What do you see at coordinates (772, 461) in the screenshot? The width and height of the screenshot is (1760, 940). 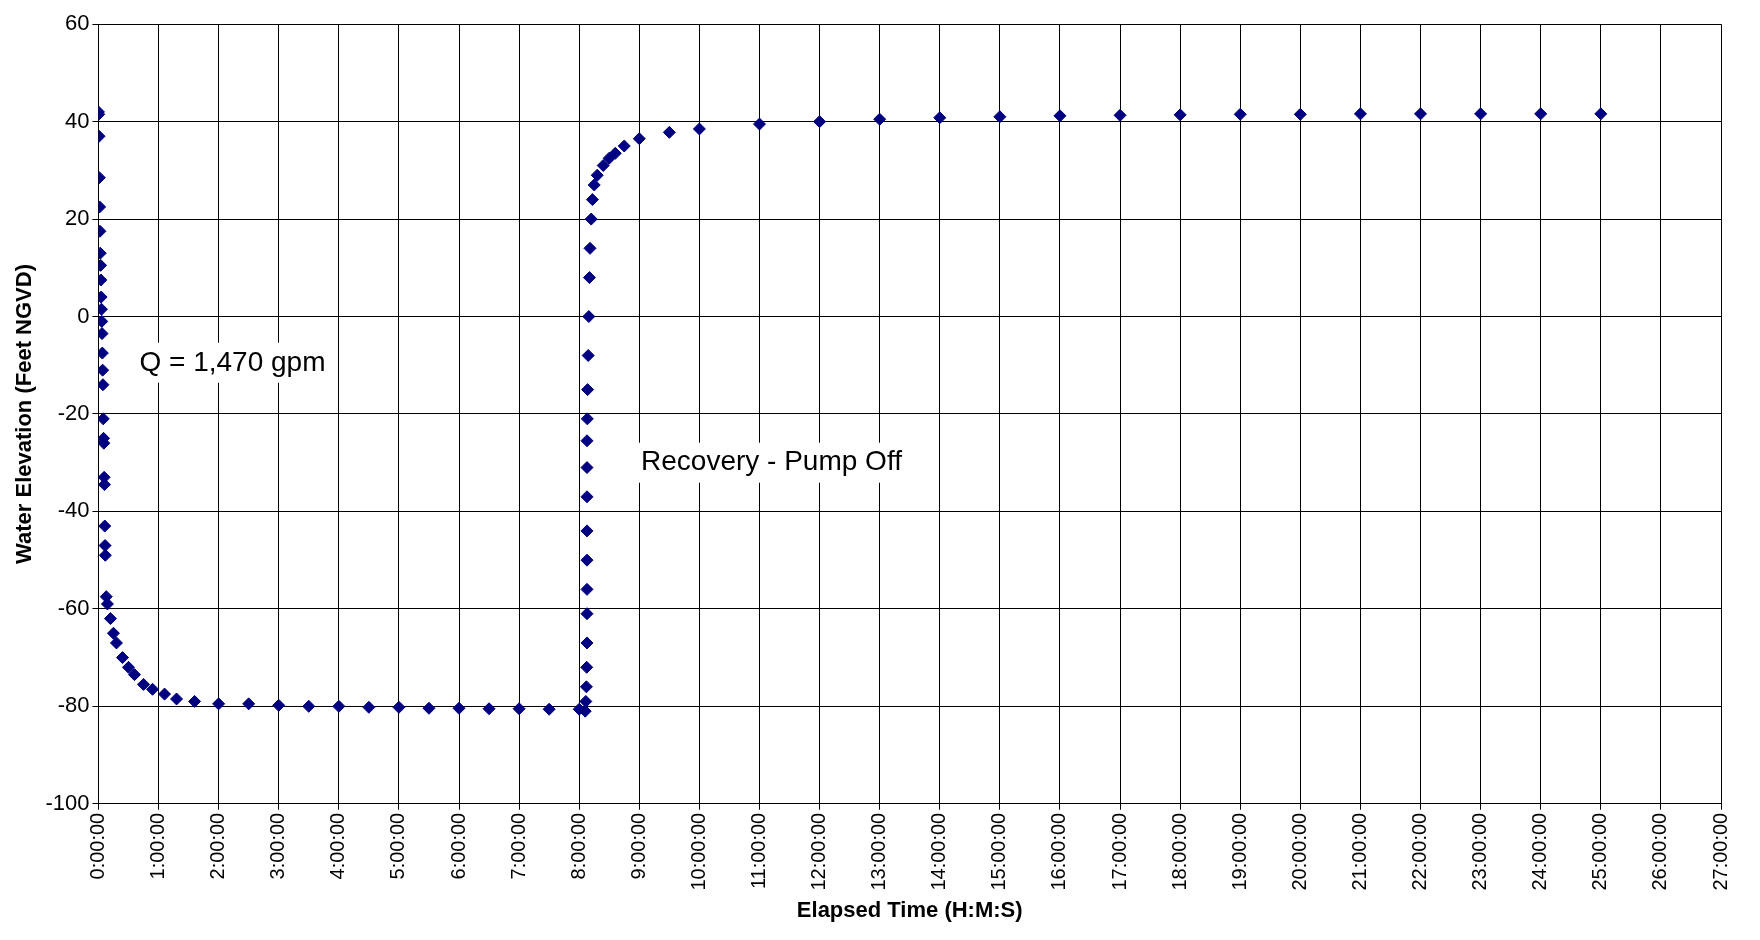 I see `annotation: Recovery - Pump Off` at bounding box center [772, 461].